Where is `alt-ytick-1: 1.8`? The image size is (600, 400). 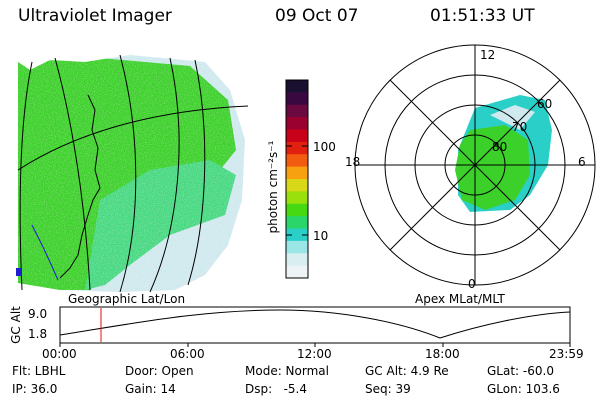
alt-ytick-1: 1.8 is located at coordinates (38, 334).